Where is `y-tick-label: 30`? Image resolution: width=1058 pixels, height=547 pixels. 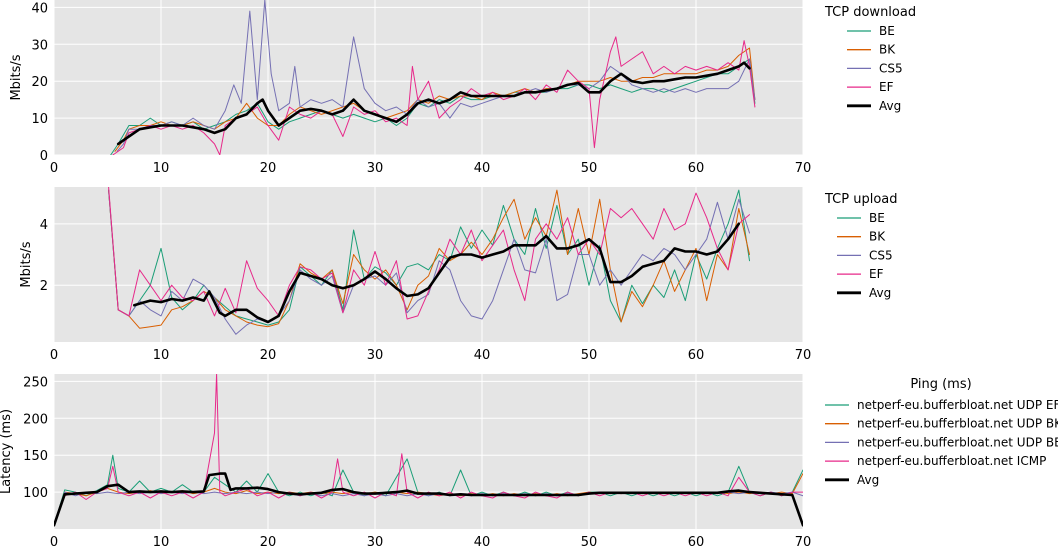
y-tick-label: 30 is located at coordinates (39, 45).